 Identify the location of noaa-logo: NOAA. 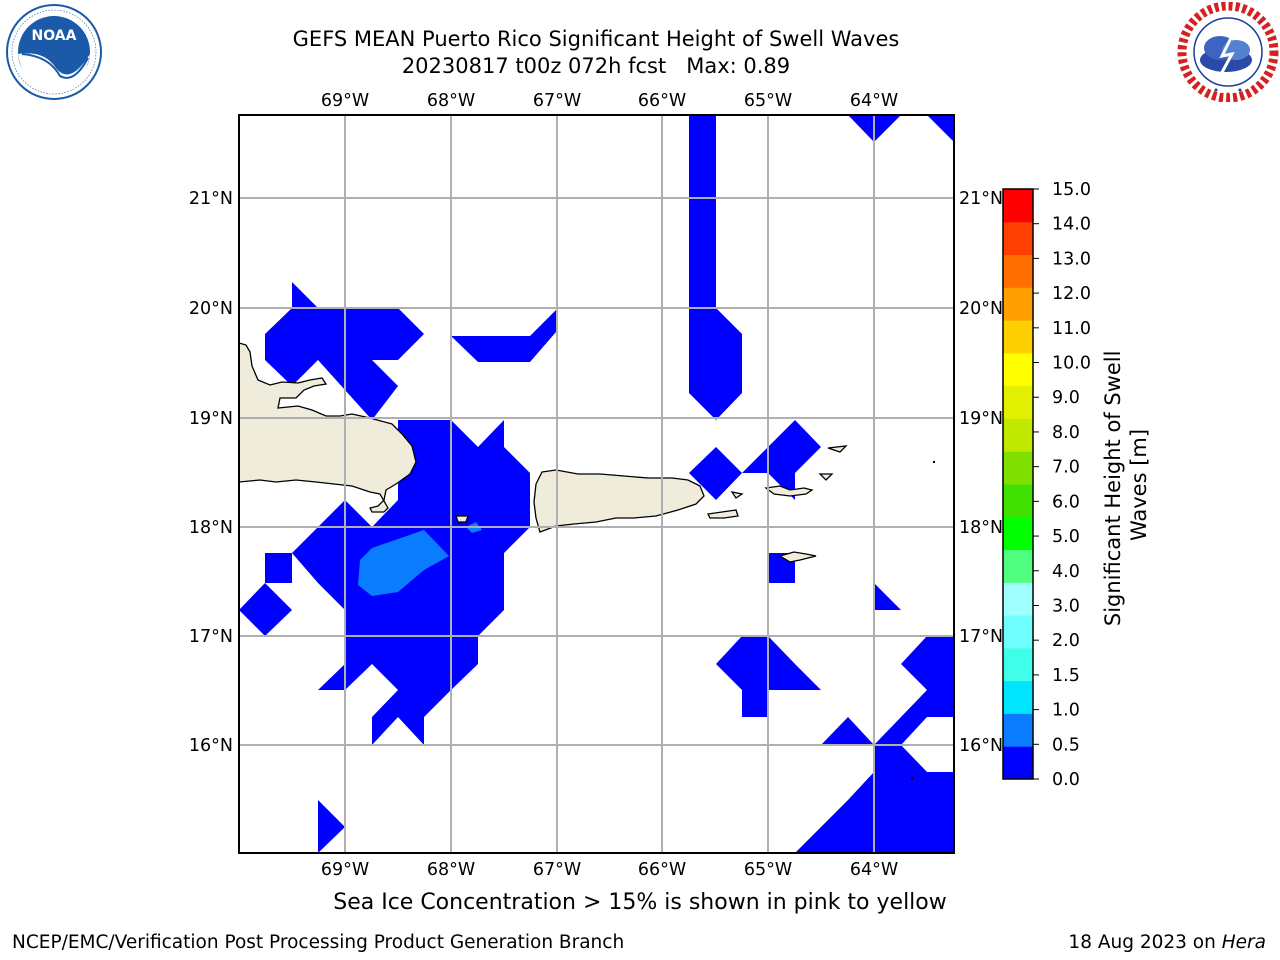
(54, 52).